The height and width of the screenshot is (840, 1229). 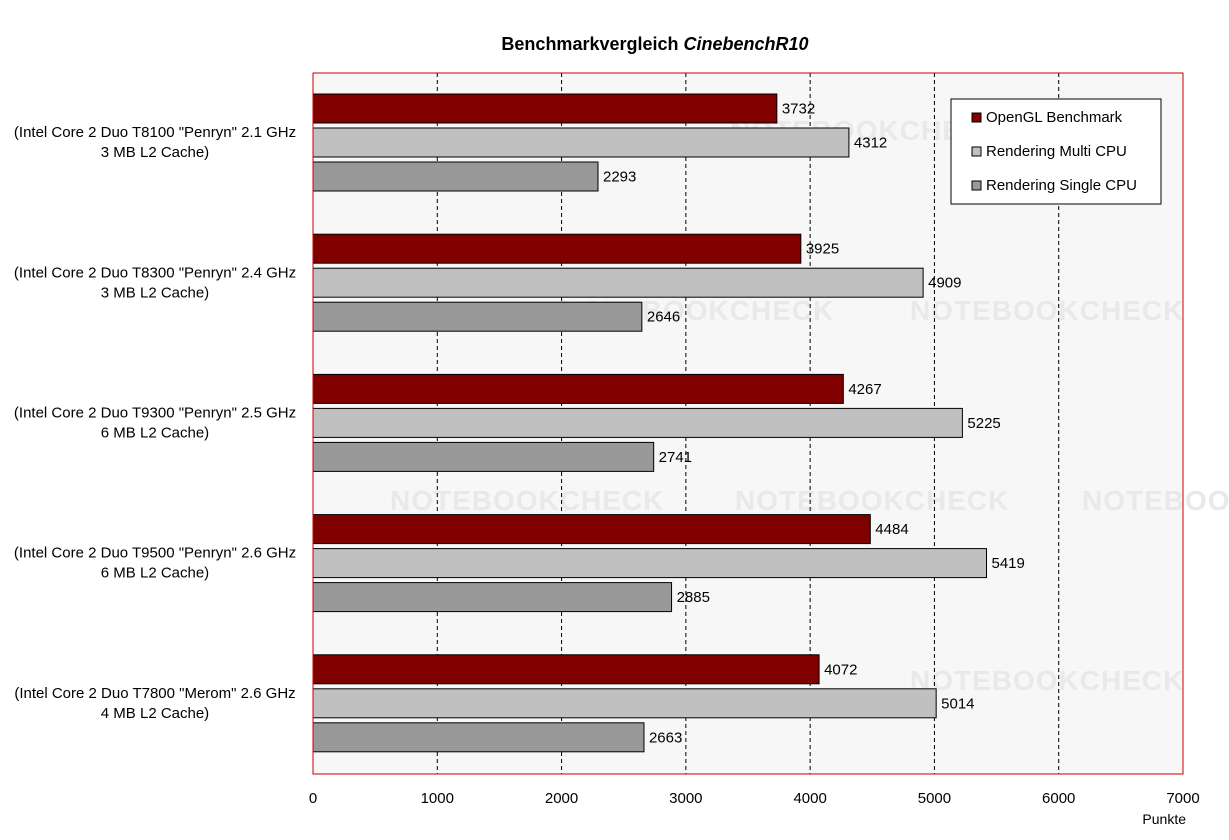 I want to click on legend-label: Rendering Single CPU, so click(x=1061, y=185).